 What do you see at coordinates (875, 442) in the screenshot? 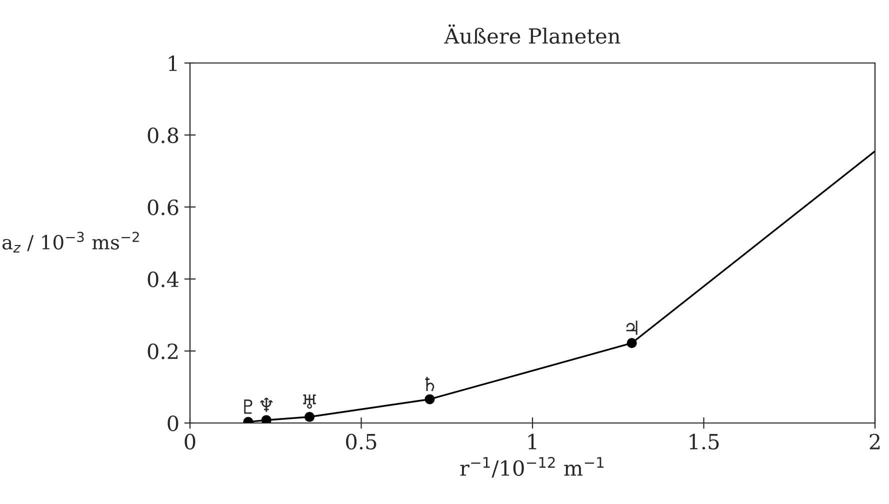
I see `x-tick-label: 2` at bounding box center [875, 442].